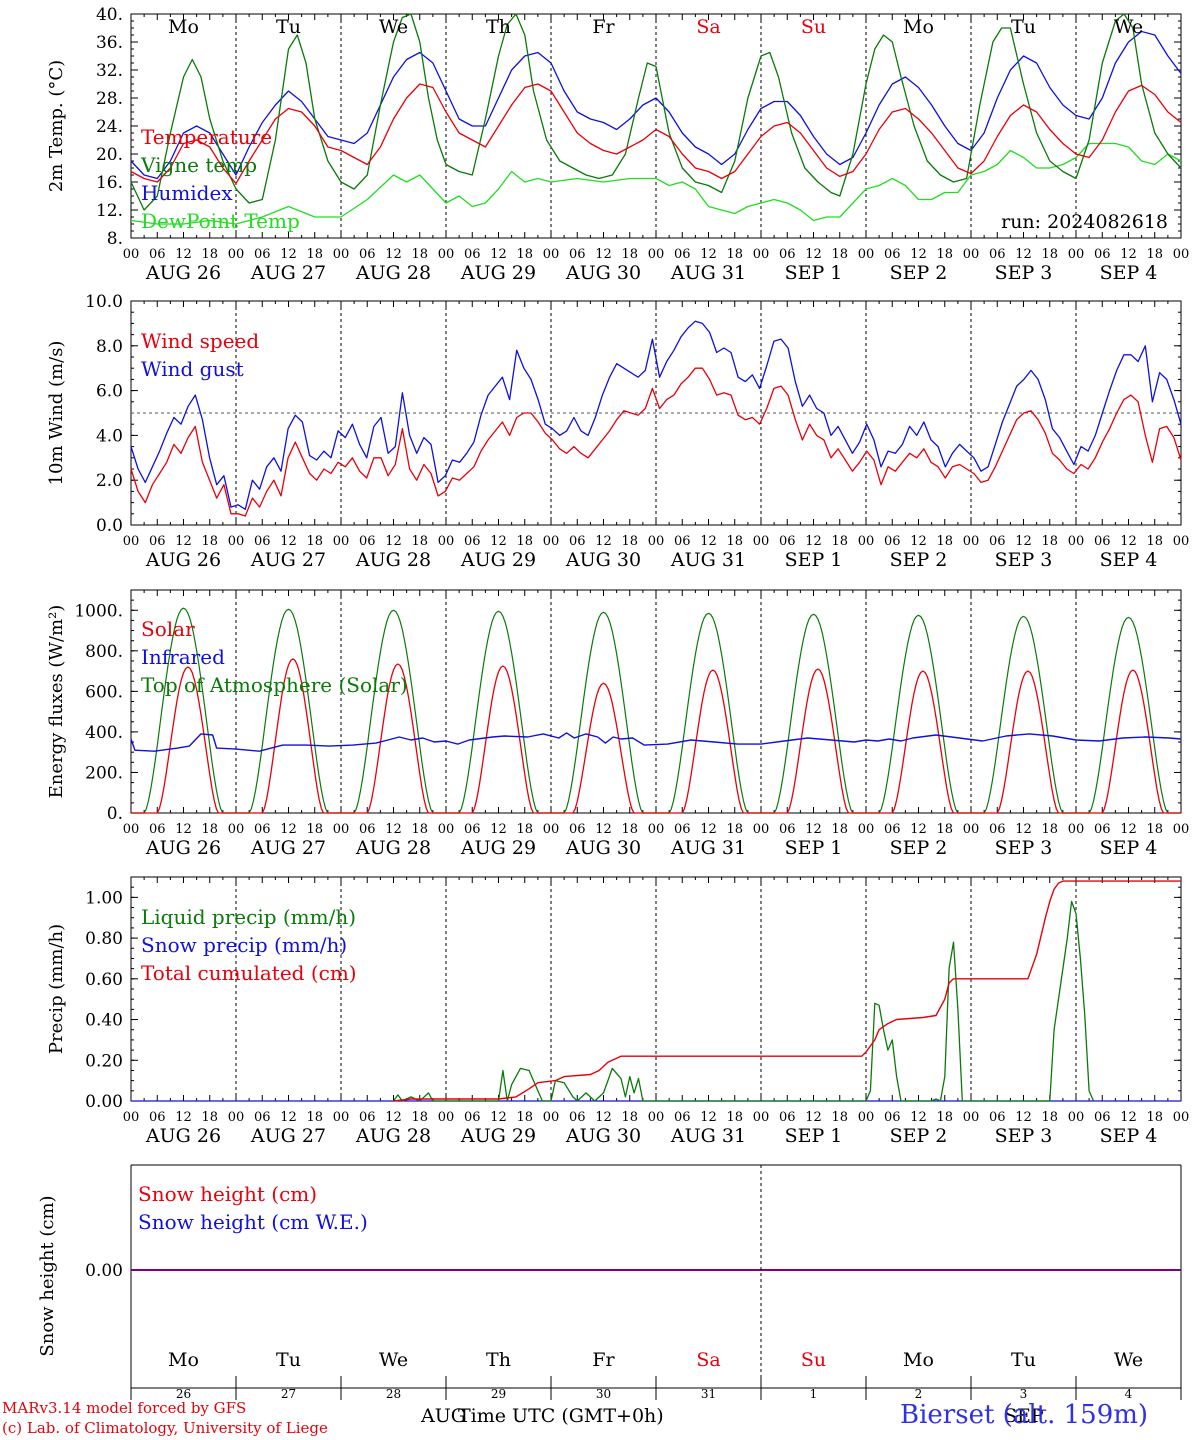 The width and height of the screenshot is (1194, 1440). Describe the element at coordinates (104, 1021) in the screenshot. I see `y-tick-label: 0.40` at that location.